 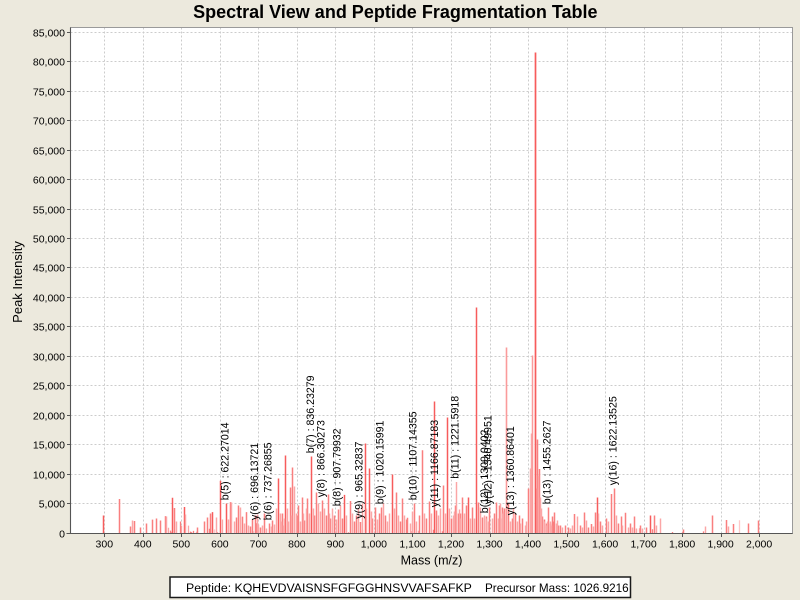 I want to click on svg-text: 900, so click(x=336, y=545).